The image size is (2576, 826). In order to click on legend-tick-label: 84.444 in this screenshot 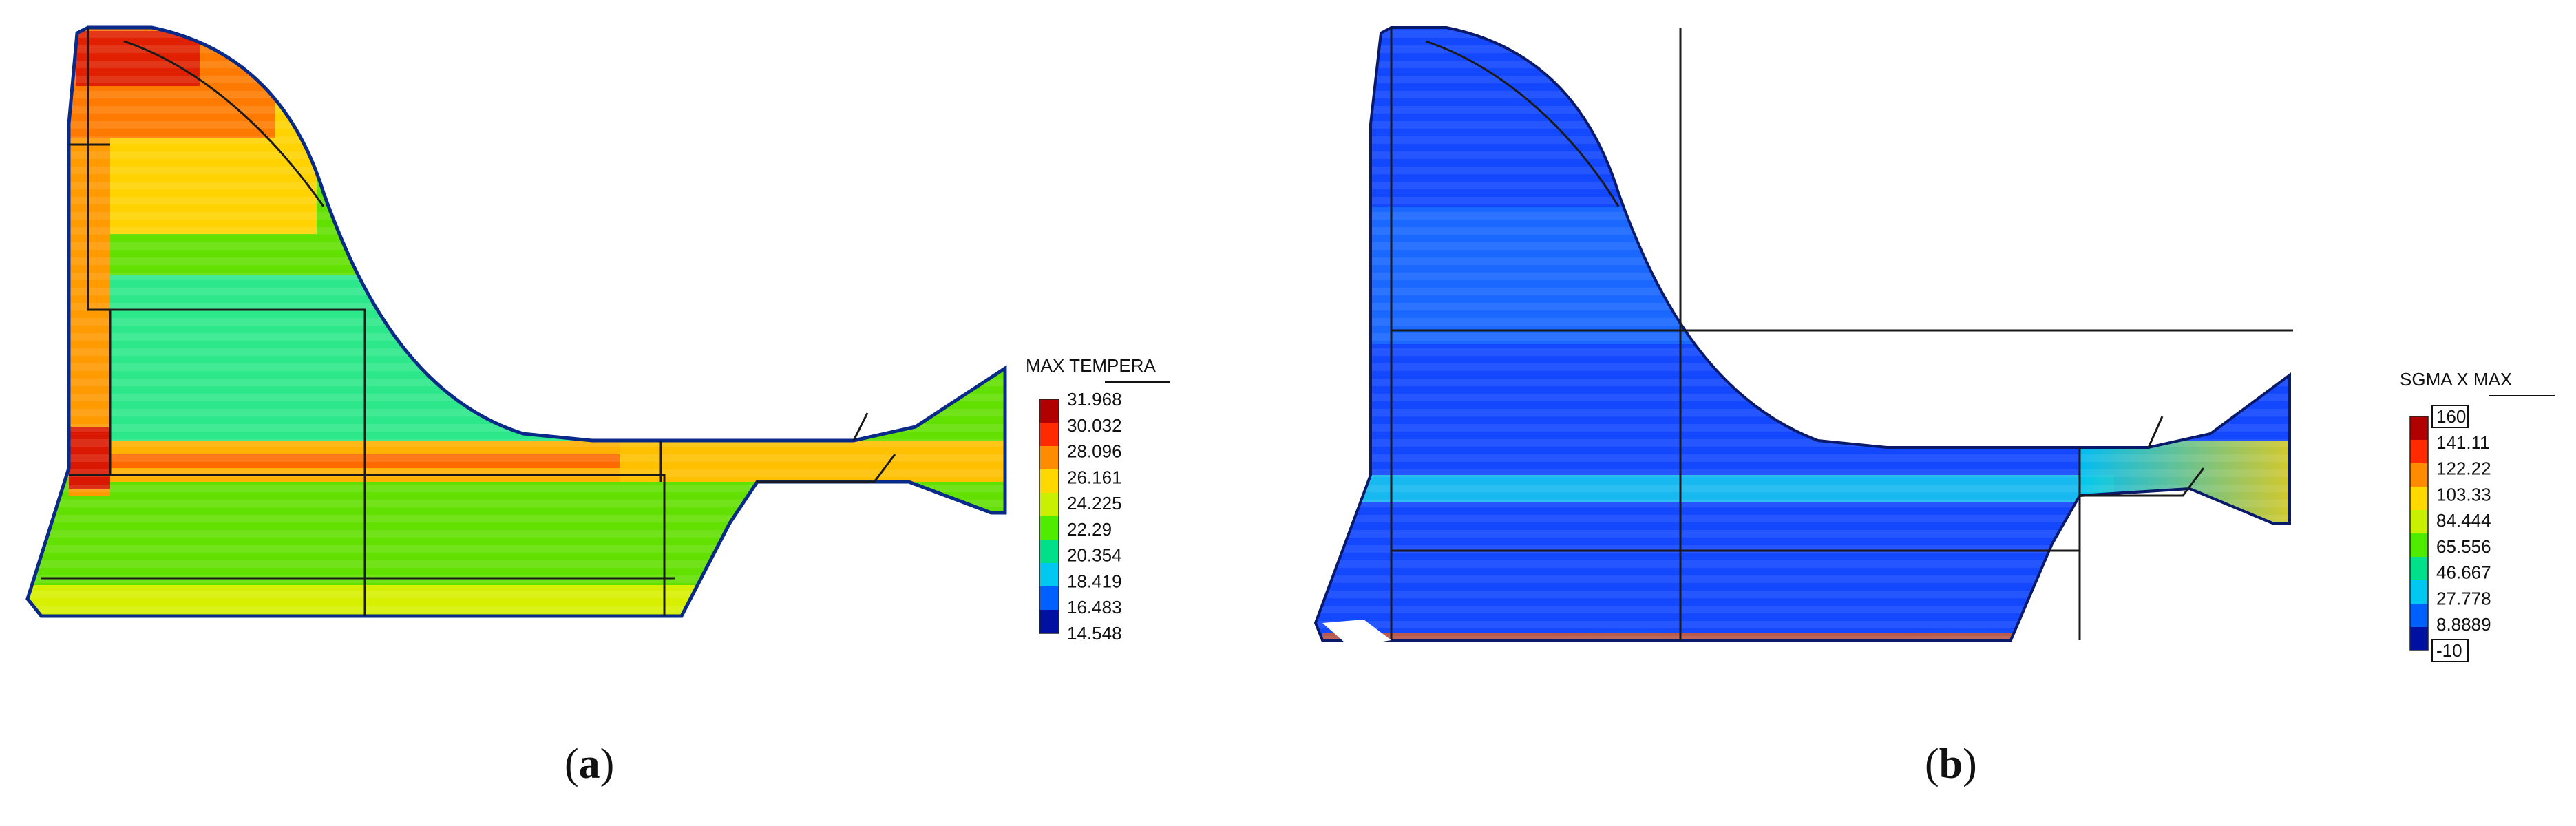, I will do `click(2463, 521)`.